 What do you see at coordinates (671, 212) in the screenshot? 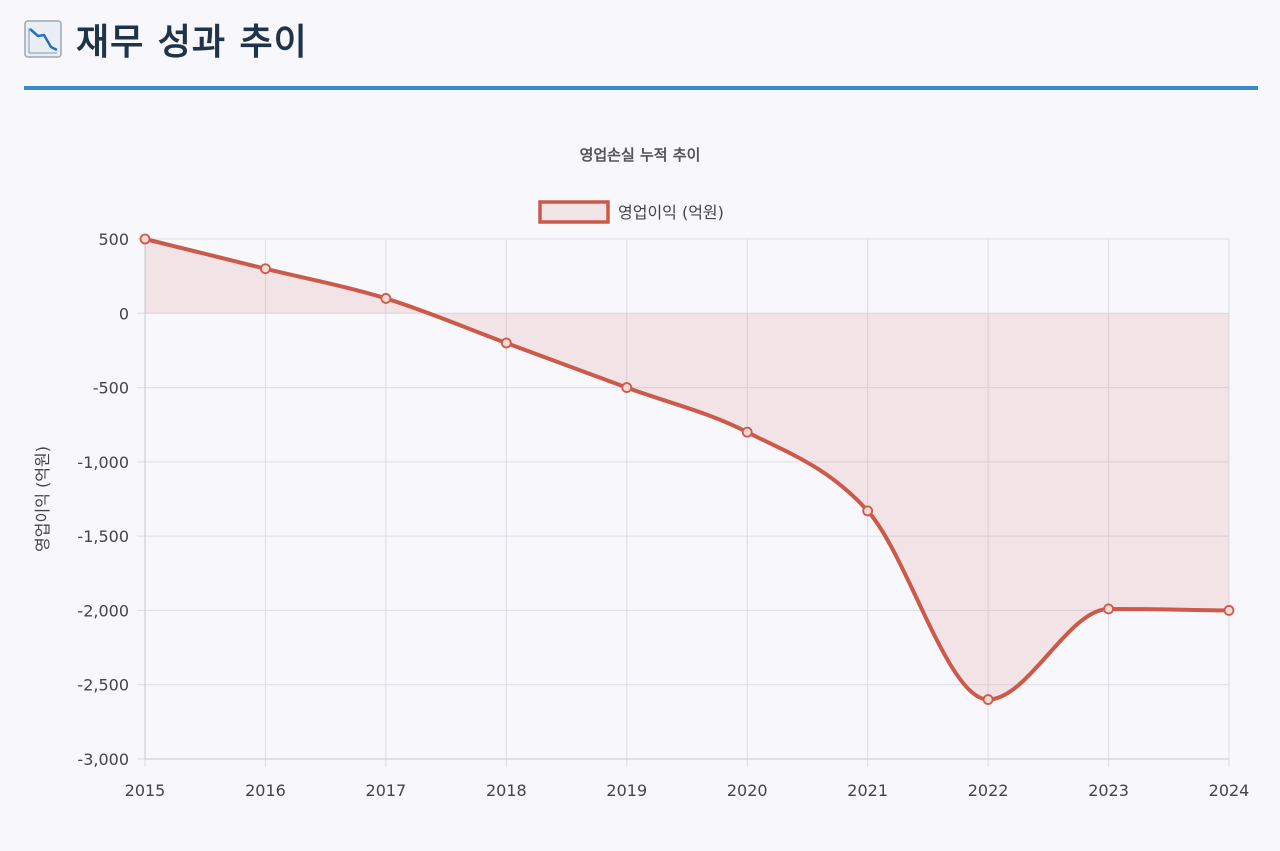
I see `legend-label: 영업이익 (억원)` at bounding box center [671, 212].